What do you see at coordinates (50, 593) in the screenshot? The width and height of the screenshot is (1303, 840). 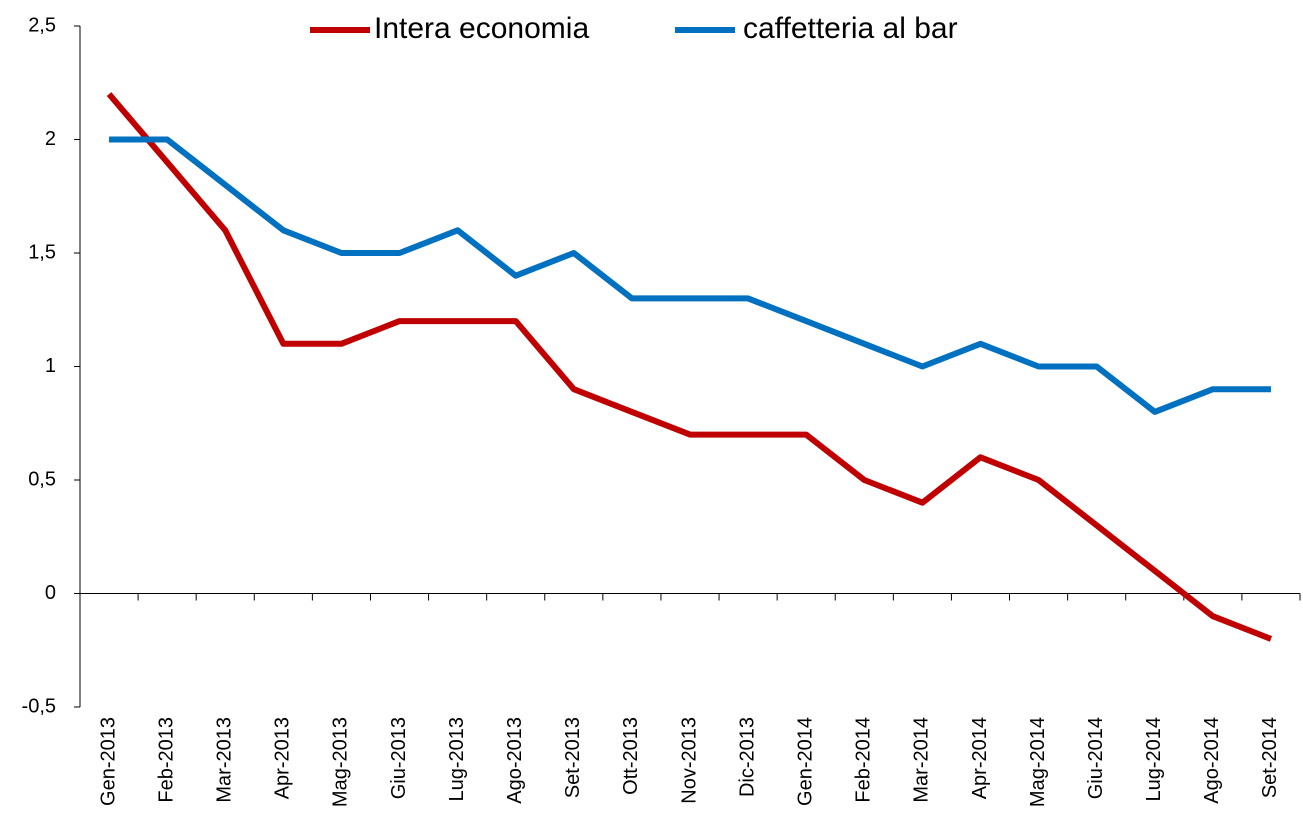 I see `y-tick-label: 0` at bounding box center [50, 593].